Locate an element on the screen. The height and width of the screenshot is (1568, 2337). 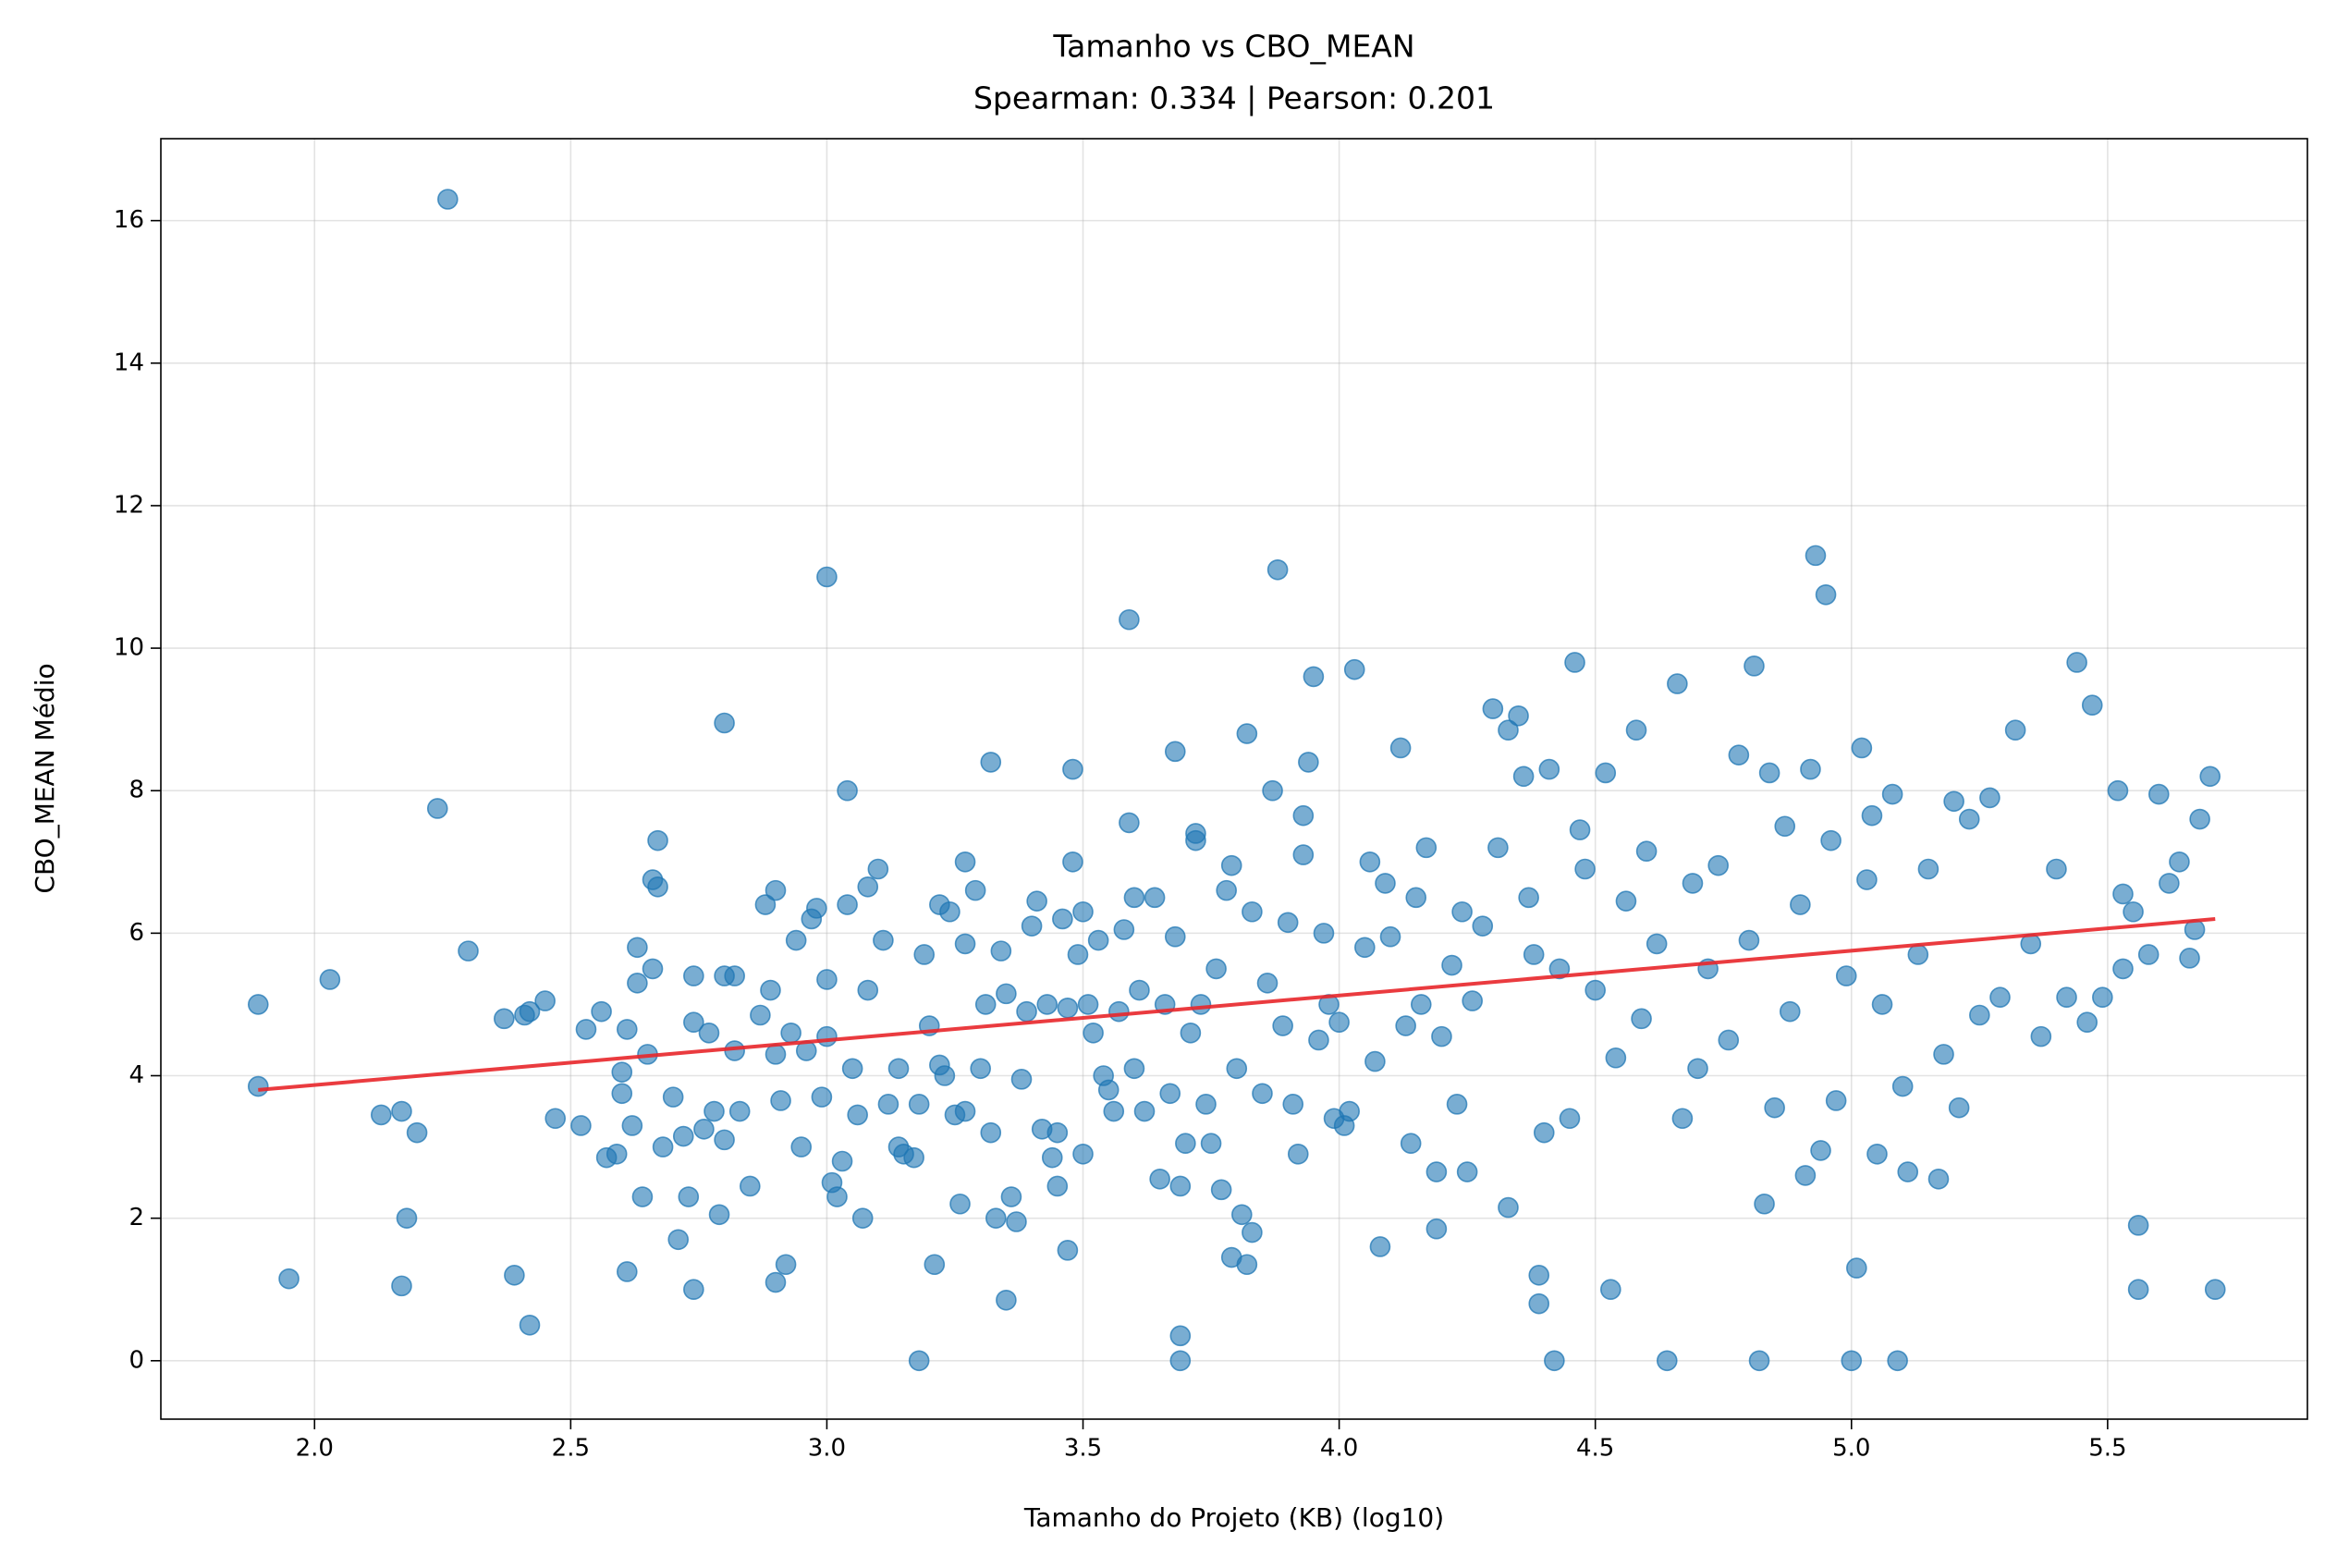
y-tick-label: 6 is located at coordinates (136, 933).